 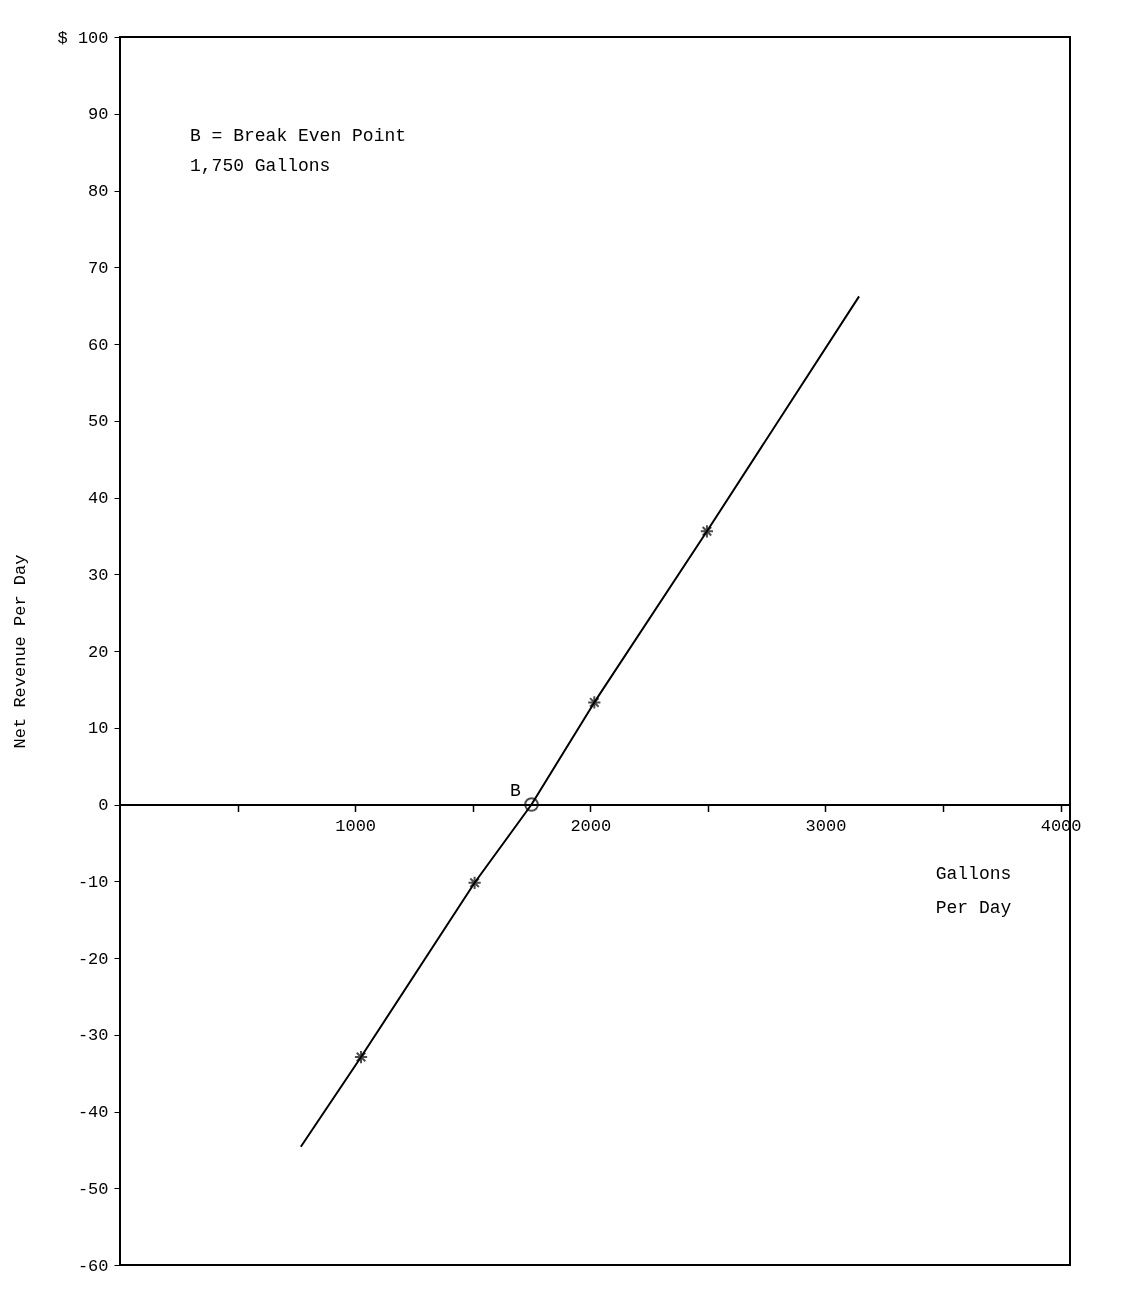 What do you see at coordinates (93, 882) in the screenshot?
I see `y-tick-label: -10` at bounding box center [93, 882].